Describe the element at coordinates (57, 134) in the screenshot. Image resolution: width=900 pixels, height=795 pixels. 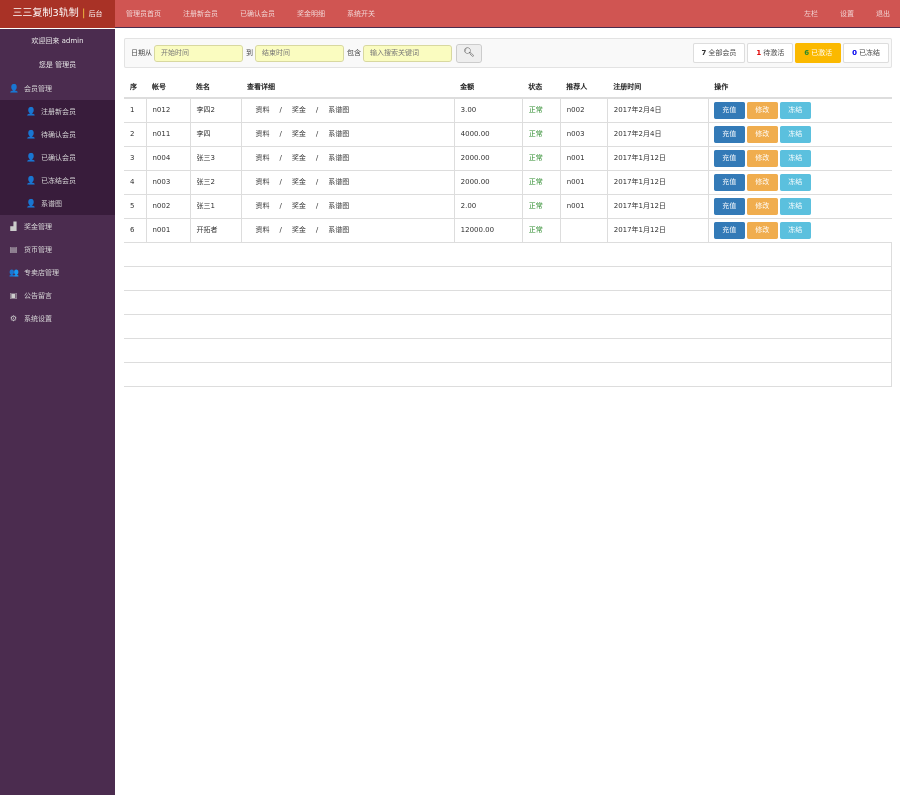
I see `sidebar-item-pending: 👤 待确认会员` at that location.